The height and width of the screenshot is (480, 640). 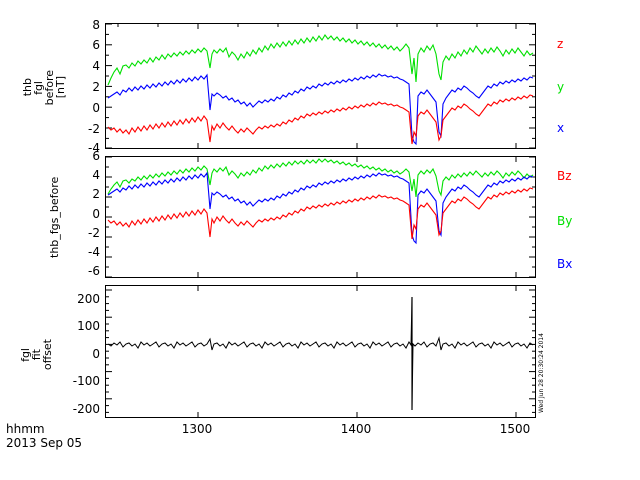 I want to click on panel-1-trace-y, so click(x=320, y=60).